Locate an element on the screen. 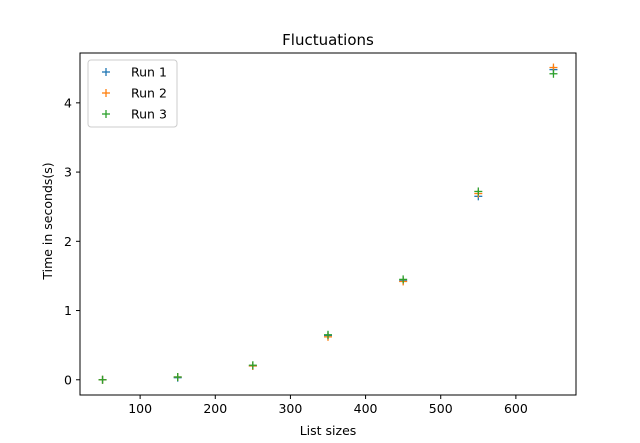 This screenshot has height=443, width=640. y-axis-label: Time in seconds(s) is located at coordinates (47, 221).